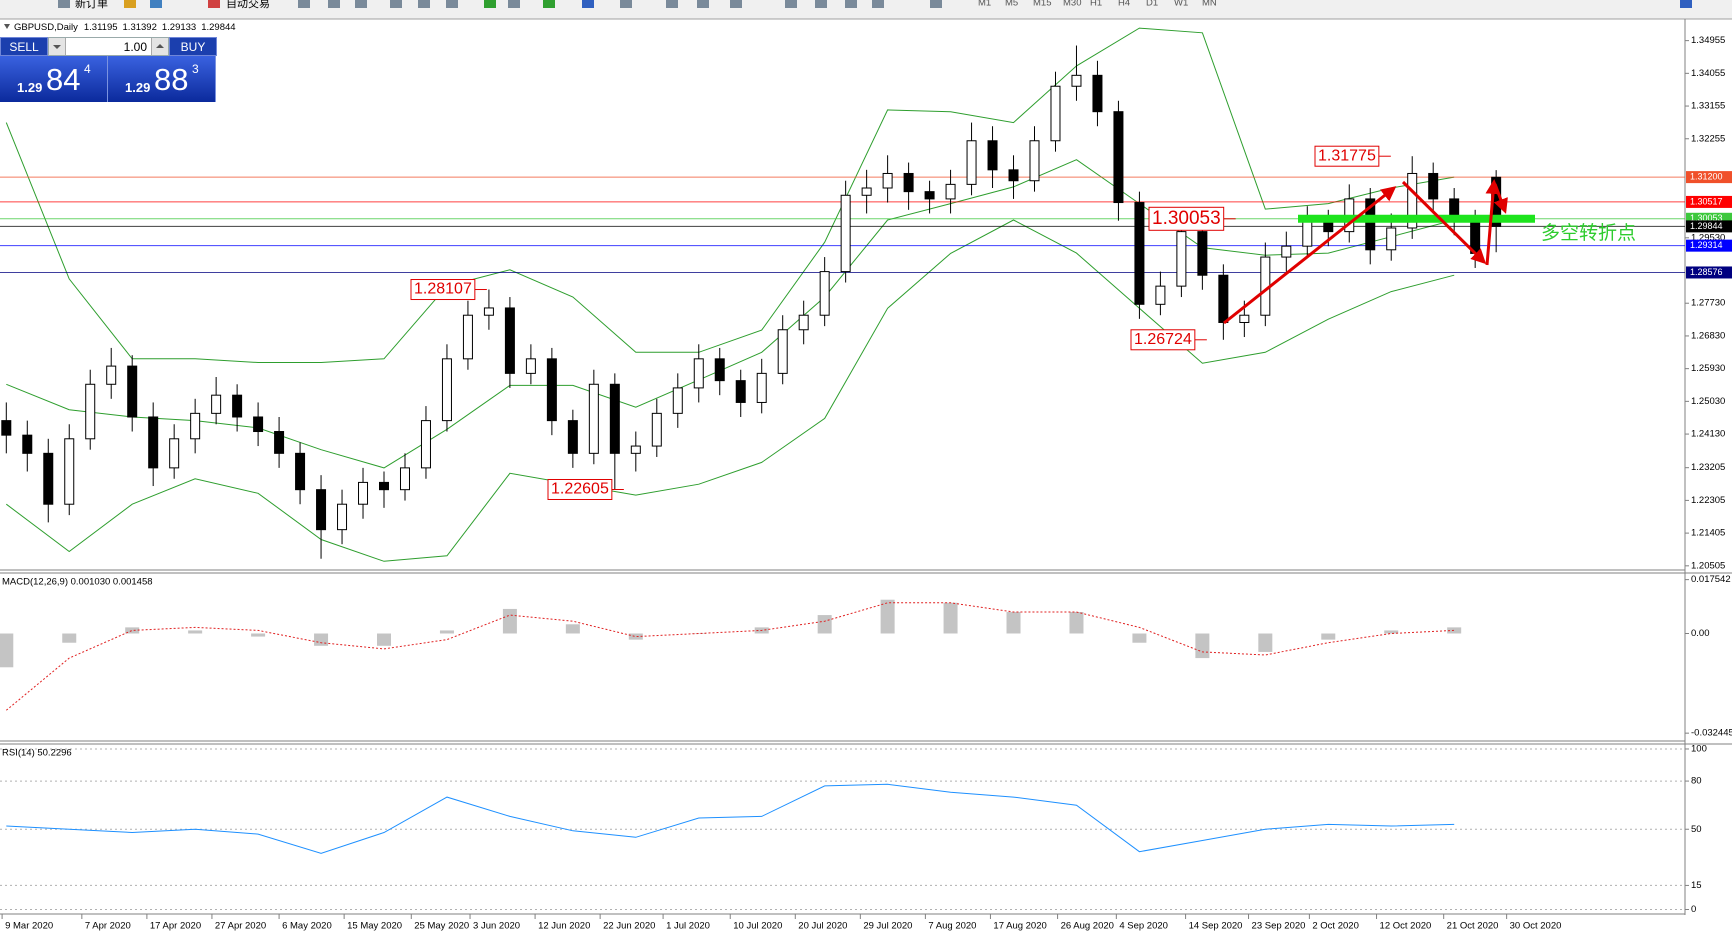 Image resolution: width=1732 pixels, height=936 pixels. What do you see at coordinates (1042, 4) in the screenshot?
I see `timeframe-button: M15` at bounding box center [1042, 4].